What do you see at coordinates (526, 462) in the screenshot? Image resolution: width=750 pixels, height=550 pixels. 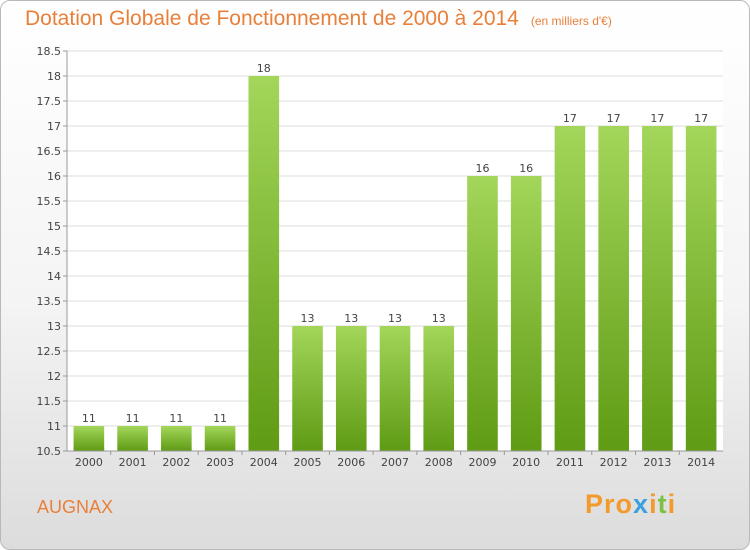 I see `x-tick-label-2010: 2010` at bounding box center [526, 462].